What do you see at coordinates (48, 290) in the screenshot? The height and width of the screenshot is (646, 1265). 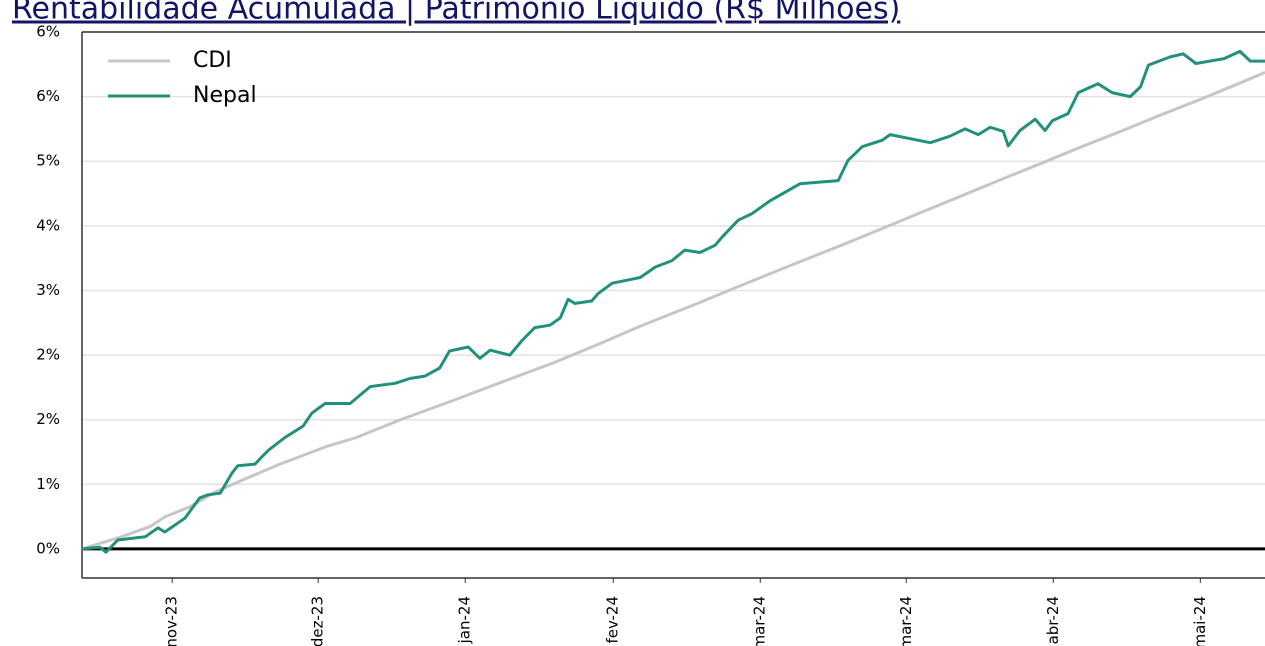 I see `y-tick-label: 3%` at bounding box center [48, 290].